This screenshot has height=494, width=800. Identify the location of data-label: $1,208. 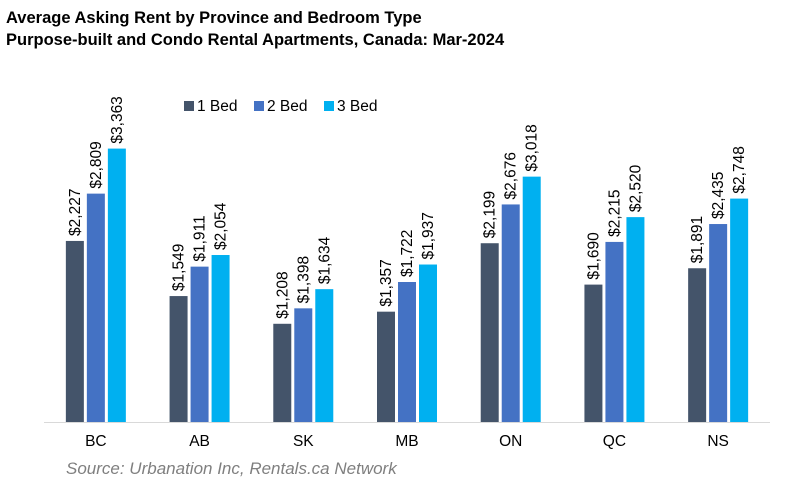
(282, 294).